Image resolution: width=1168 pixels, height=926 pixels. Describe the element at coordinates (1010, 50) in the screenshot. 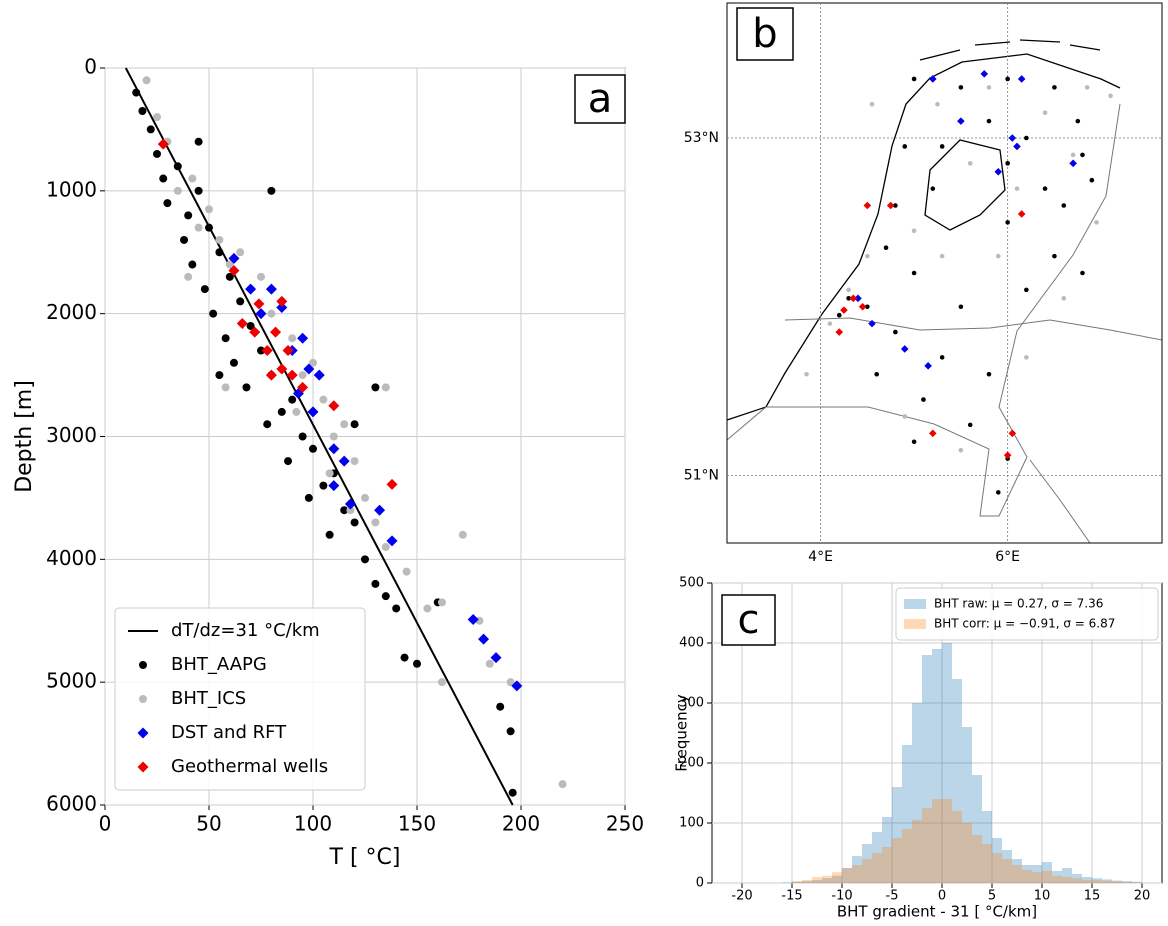

I see `islands` at that location.